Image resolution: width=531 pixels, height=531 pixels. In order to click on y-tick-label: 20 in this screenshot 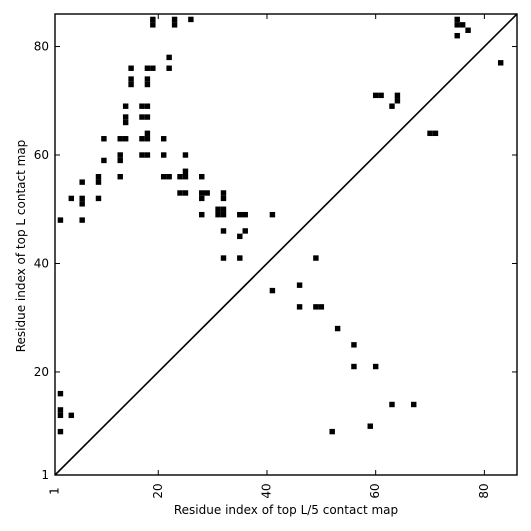, I will do `click(41, 372)`.